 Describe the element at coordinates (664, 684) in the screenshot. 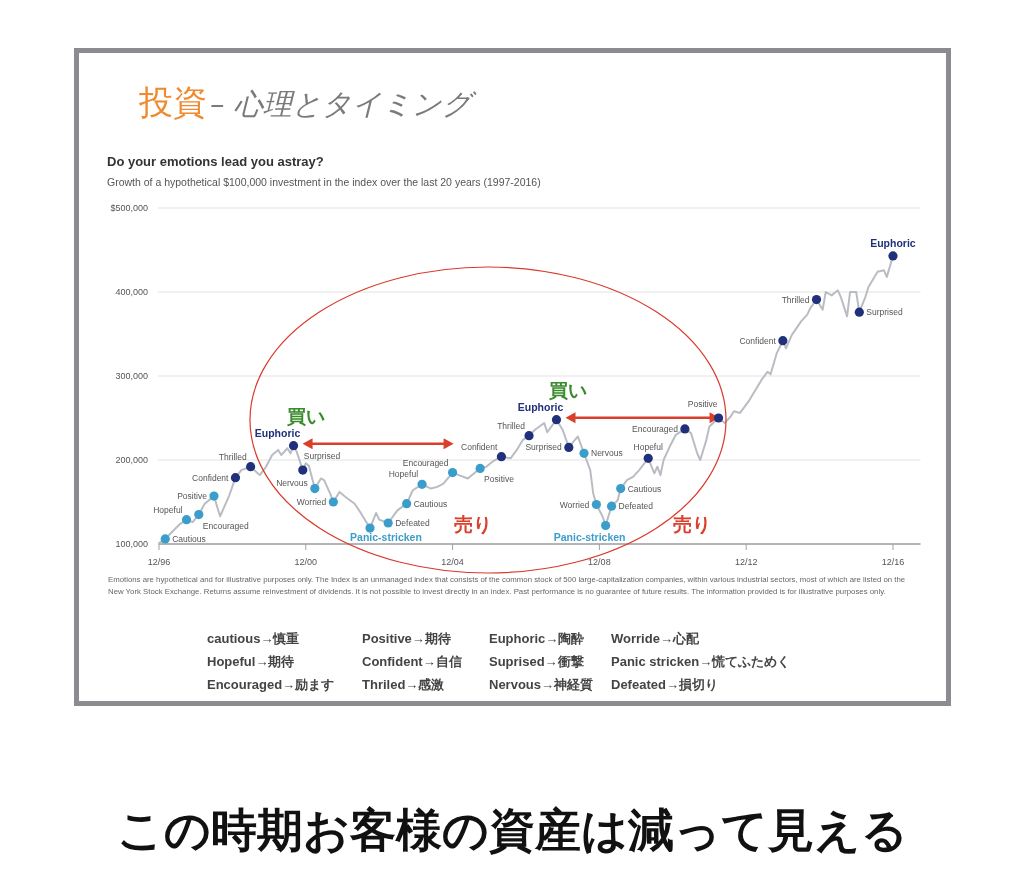

I see `text: Defeated→損切り` at that location.